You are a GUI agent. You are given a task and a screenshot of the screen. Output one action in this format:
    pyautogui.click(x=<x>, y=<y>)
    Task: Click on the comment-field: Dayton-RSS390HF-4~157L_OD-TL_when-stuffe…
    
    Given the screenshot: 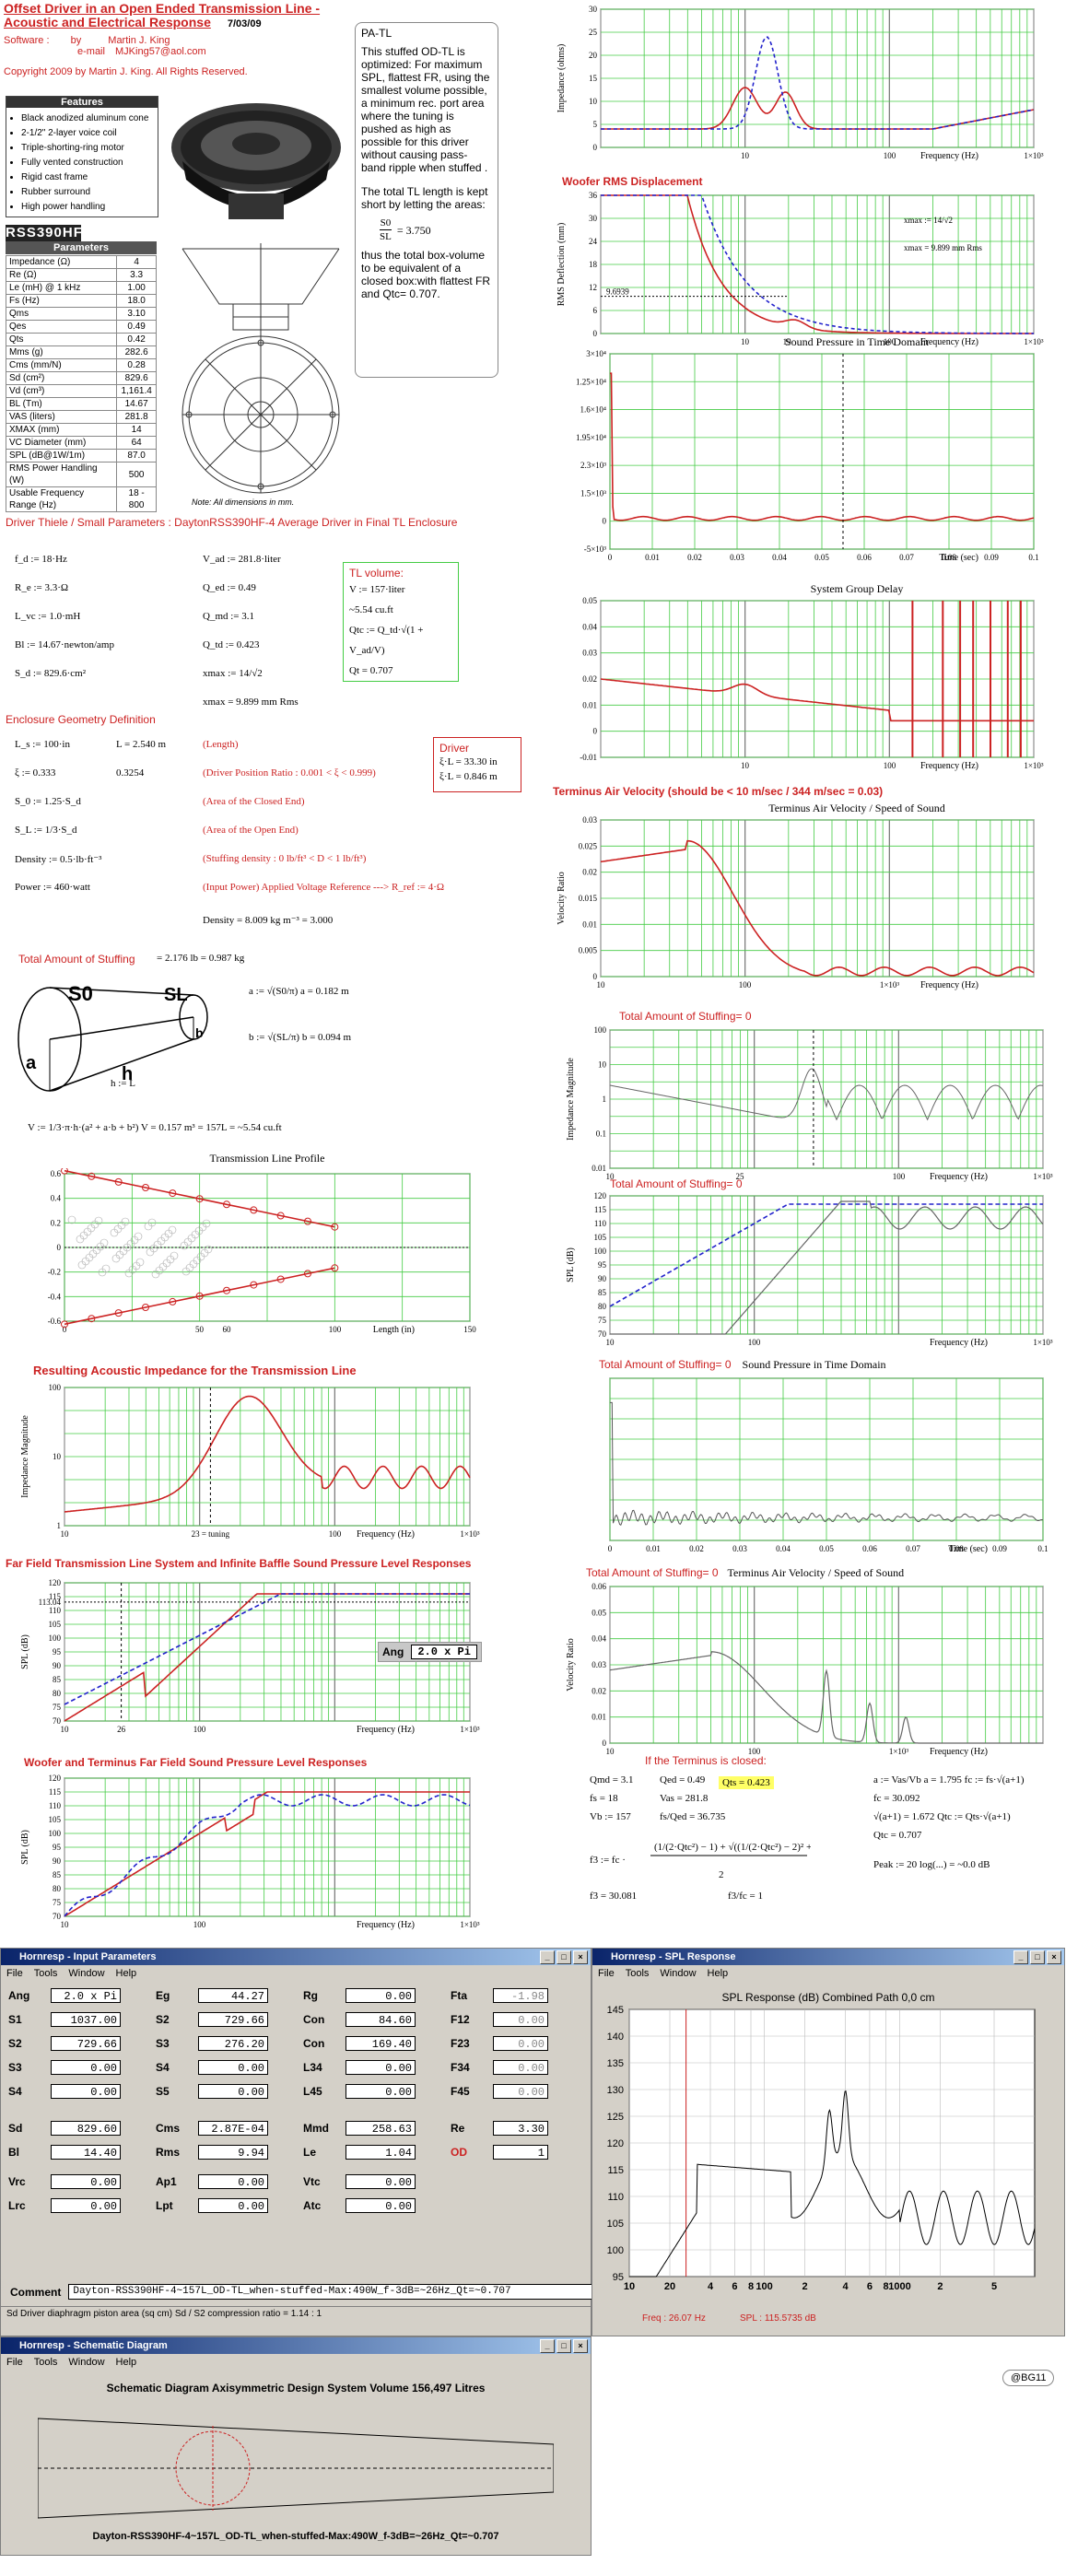 What is the action you would take?
    pyautogui.click(x=331, y=2292)
    